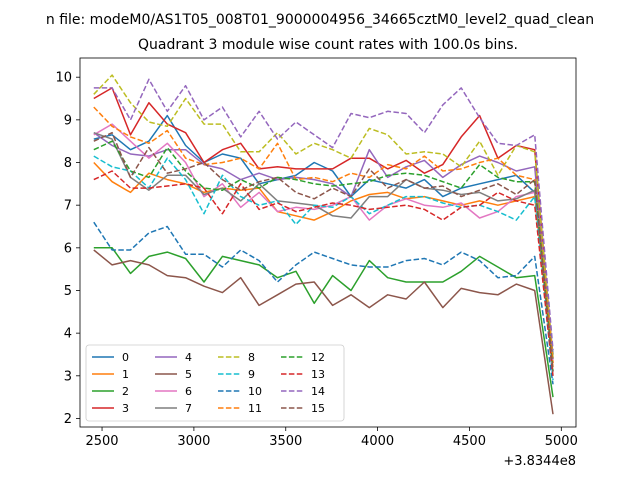  Describe the element at coordinates (68, 376) in the screenshot. I see `y-tick-label: 3` at that location.